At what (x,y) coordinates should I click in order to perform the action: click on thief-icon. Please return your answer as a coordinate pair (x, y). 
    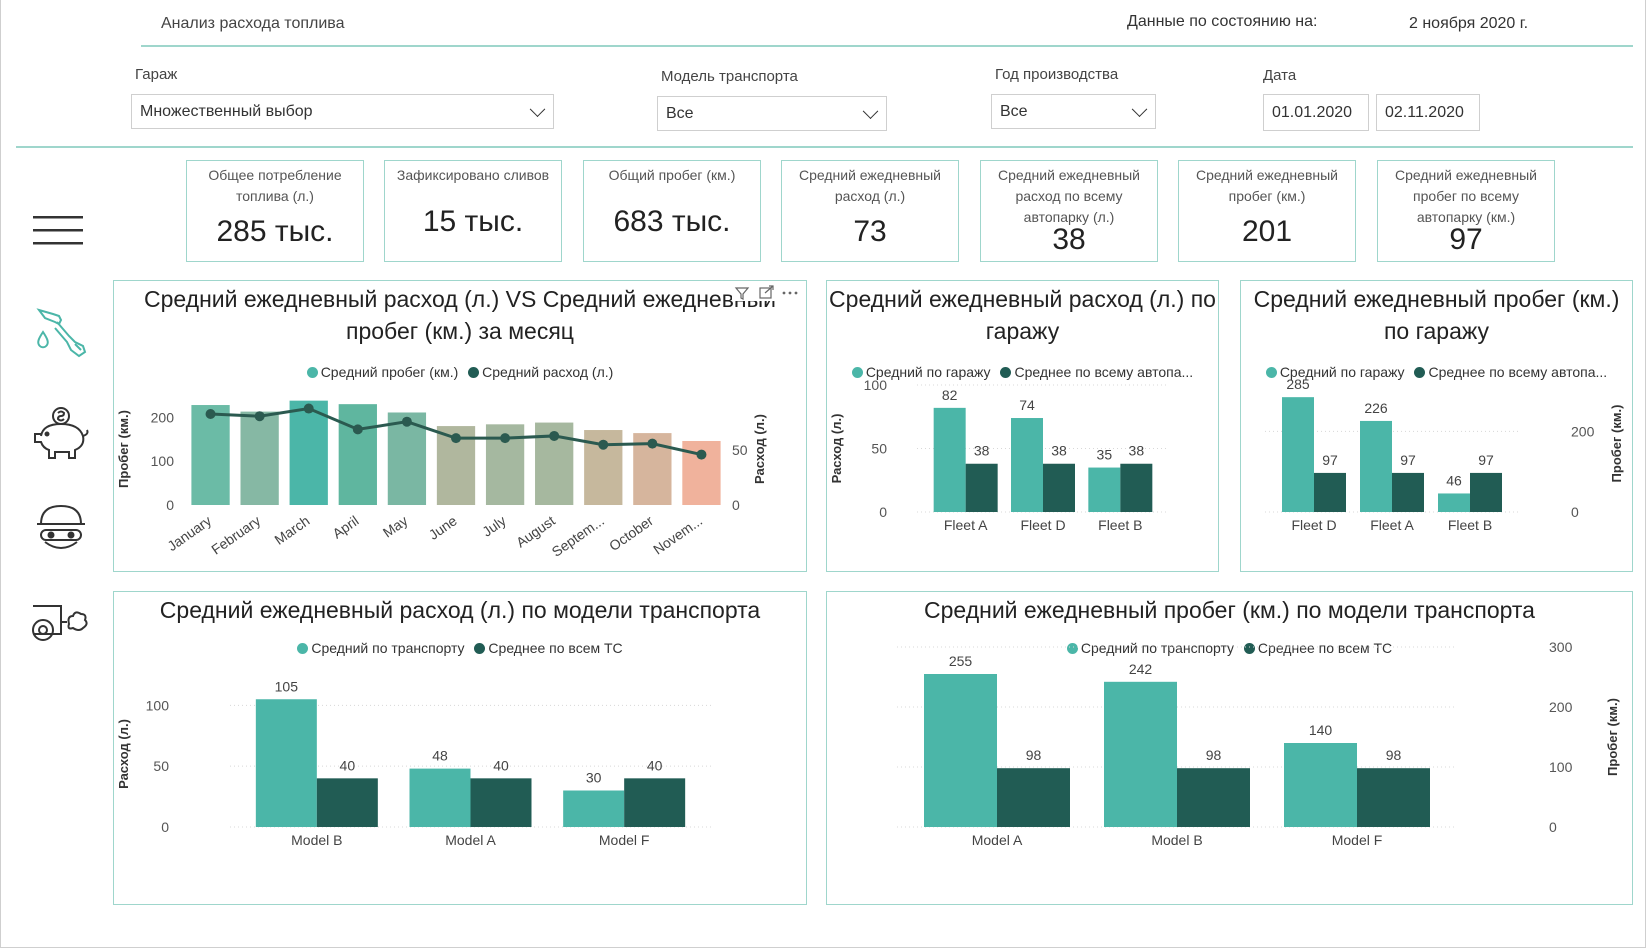
    Looking at the image, I should click on (61, 530).